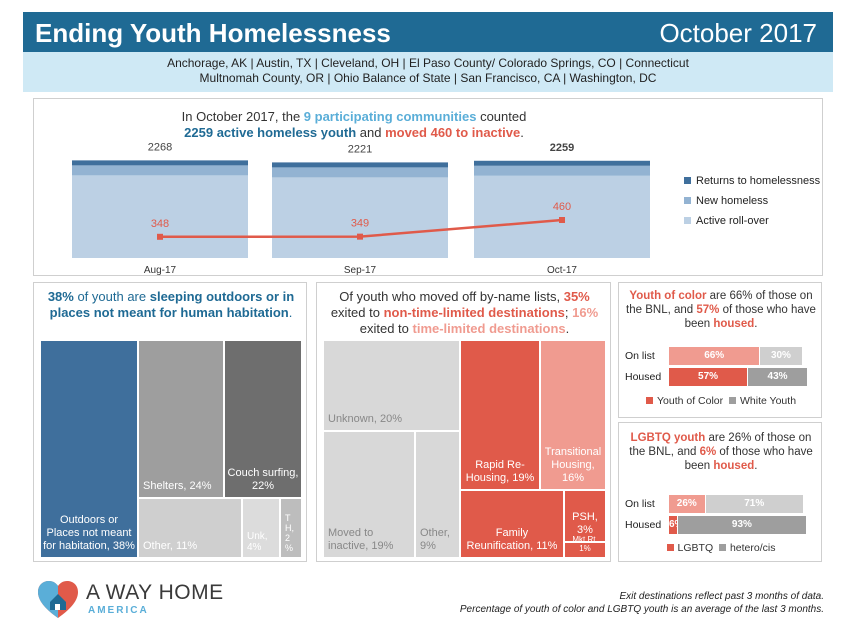 The width and height of the screenshot is (860, 635). I want to click on treemap-cell-label-5: T H, 2 %, so click(289, 533).